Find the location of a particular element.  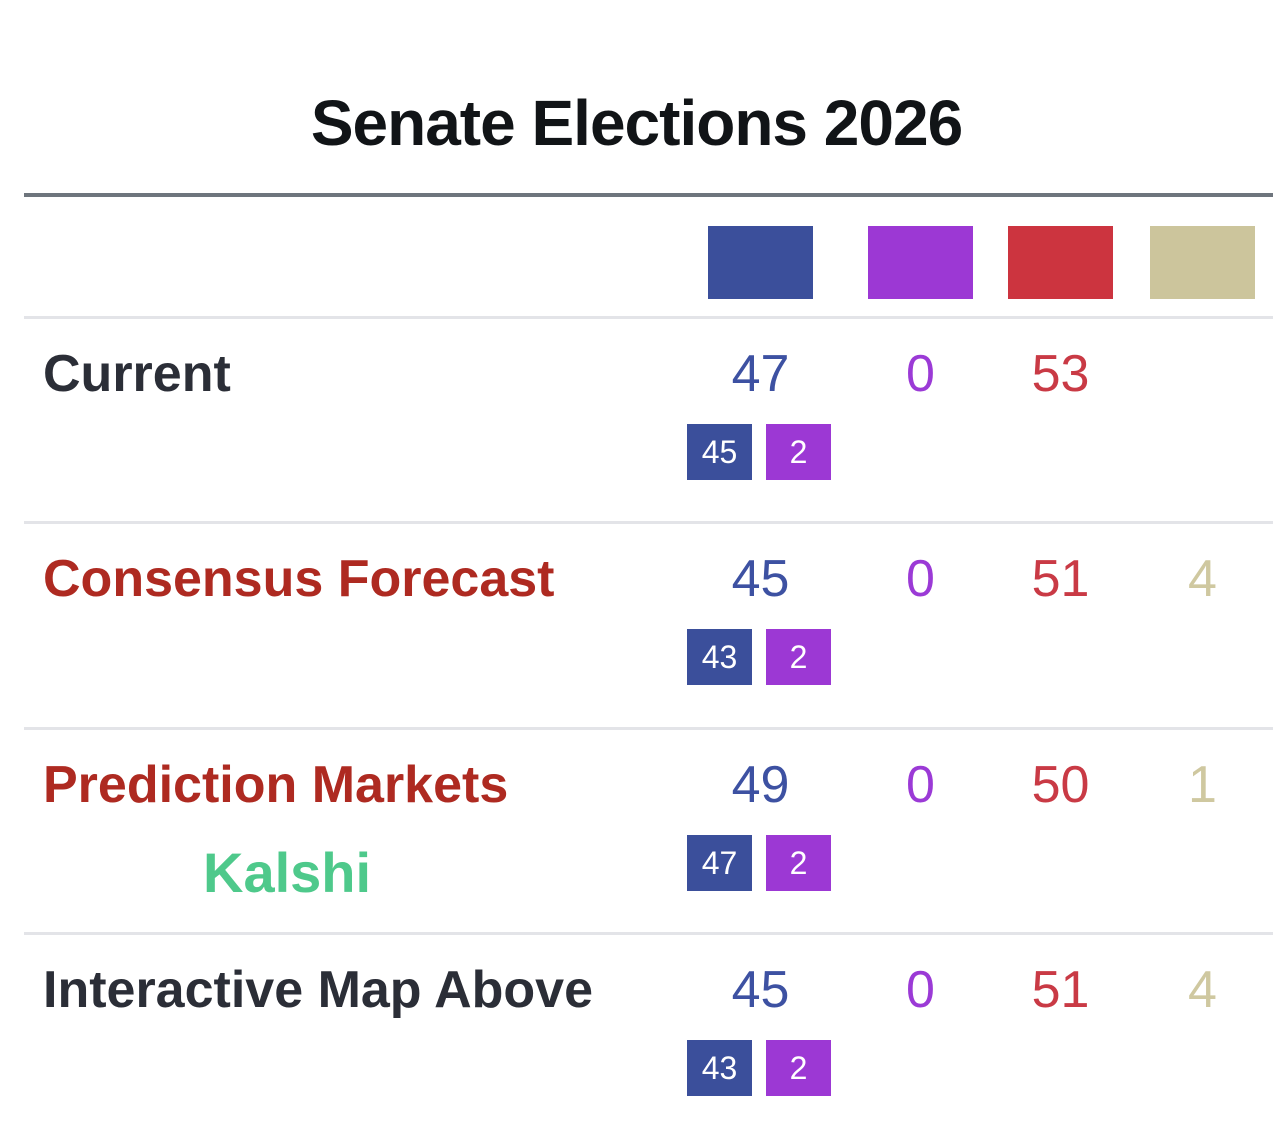

blue-seat-count: 49 is located at coordinates (760, 785).